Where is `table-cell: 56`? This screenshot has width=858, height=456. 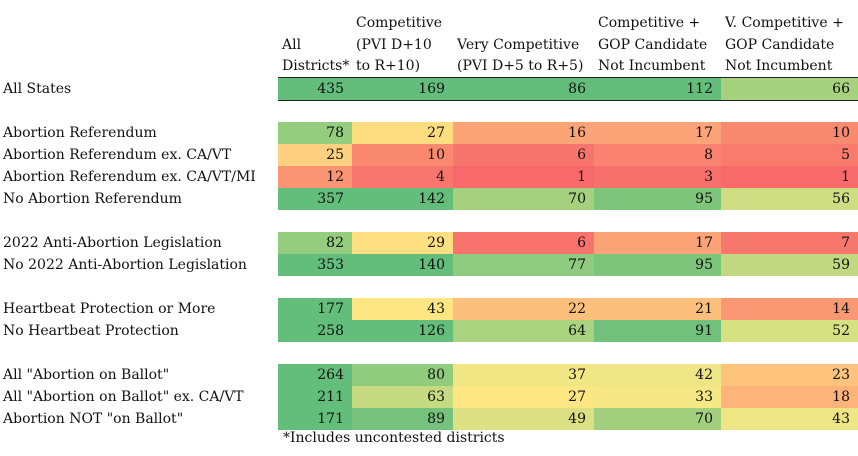 table-cell: 56 is located at coordinates (789, 199).